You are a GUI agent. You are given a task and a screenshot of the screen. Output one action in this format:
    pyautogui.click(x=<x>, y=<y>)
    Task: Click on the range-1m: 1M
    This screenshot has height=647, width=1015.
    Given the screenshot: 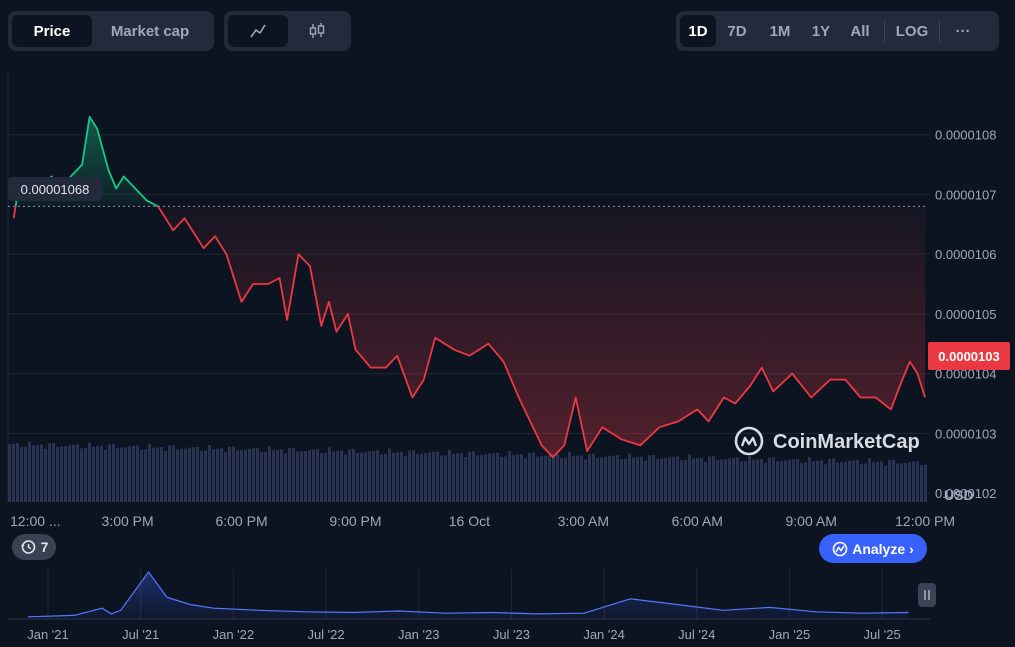 What is the action you would take?
    pyautogui.click(x=780, y=31)
    